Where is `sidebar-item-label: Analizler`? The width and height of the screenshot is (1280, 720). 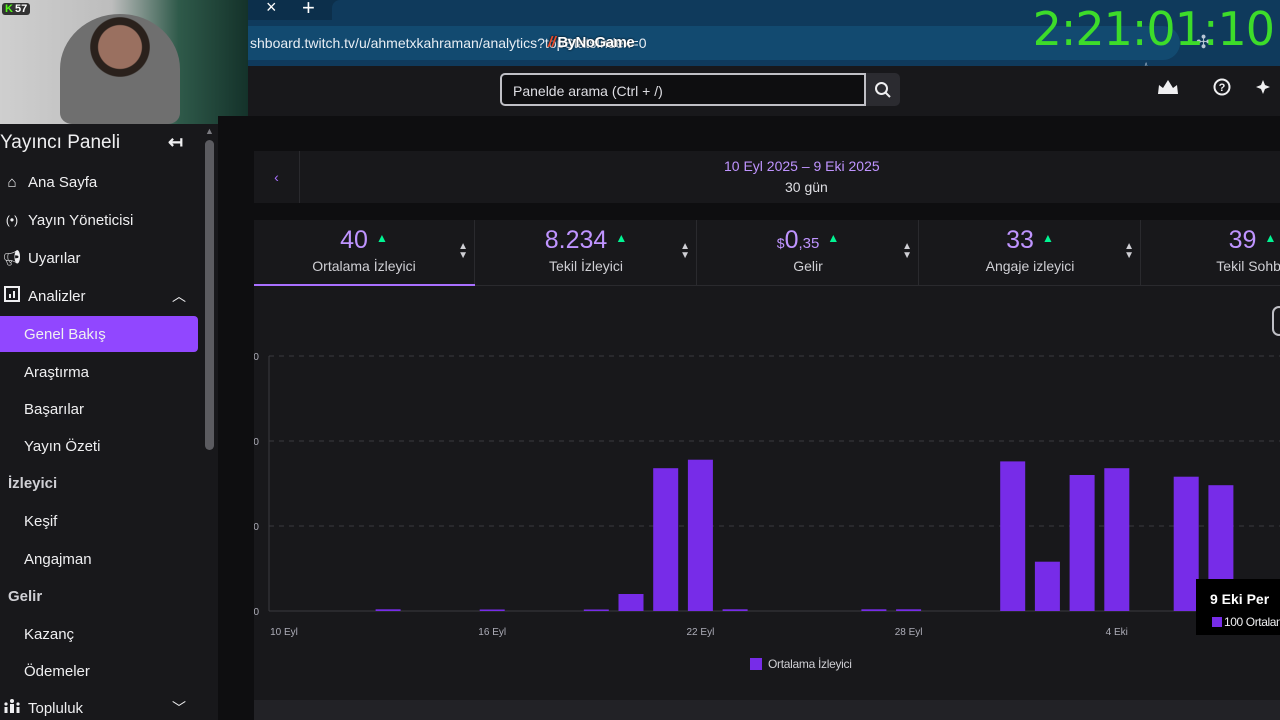 sidebar-item-label: Analizler is located at coordinates (57, 296).